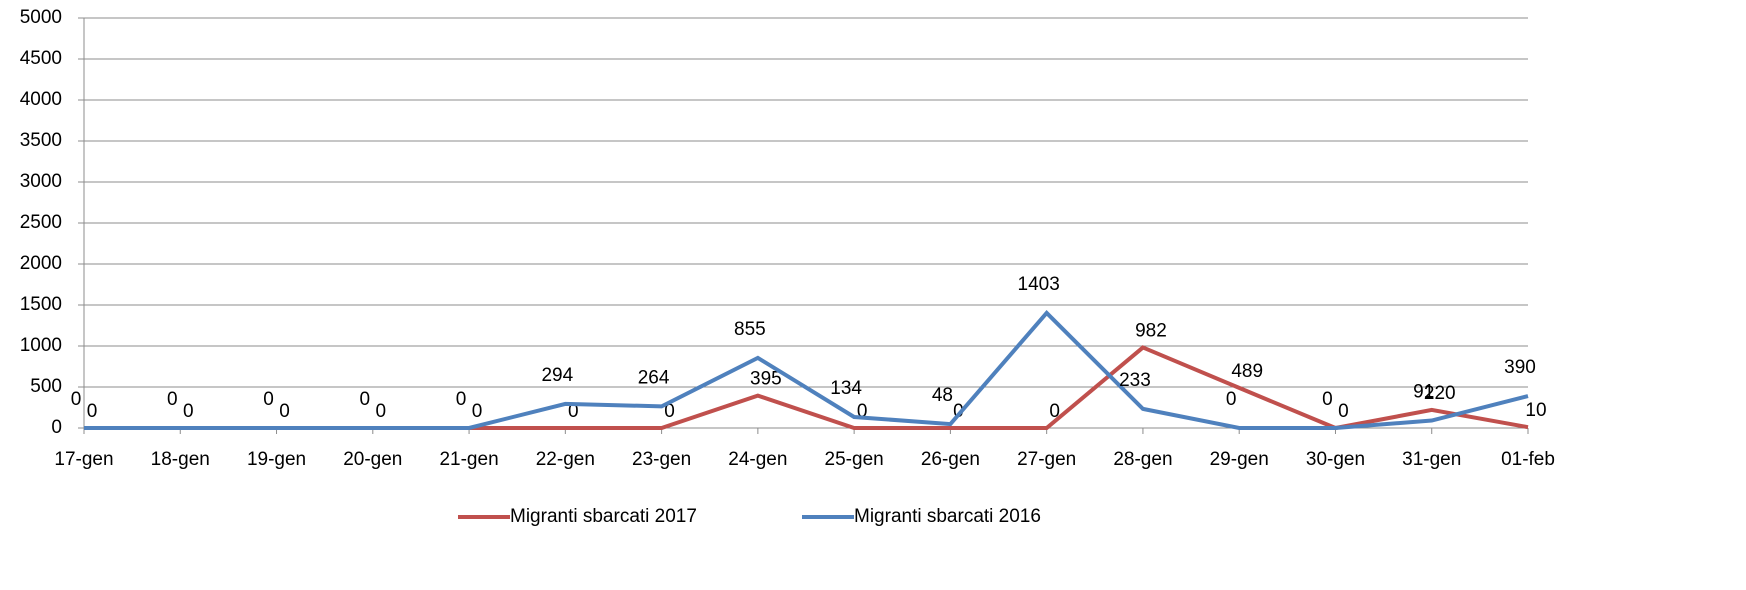 The width and height of the screenshot is (1746, 590). I want to click on data-label: 982, so click(1151, 330).